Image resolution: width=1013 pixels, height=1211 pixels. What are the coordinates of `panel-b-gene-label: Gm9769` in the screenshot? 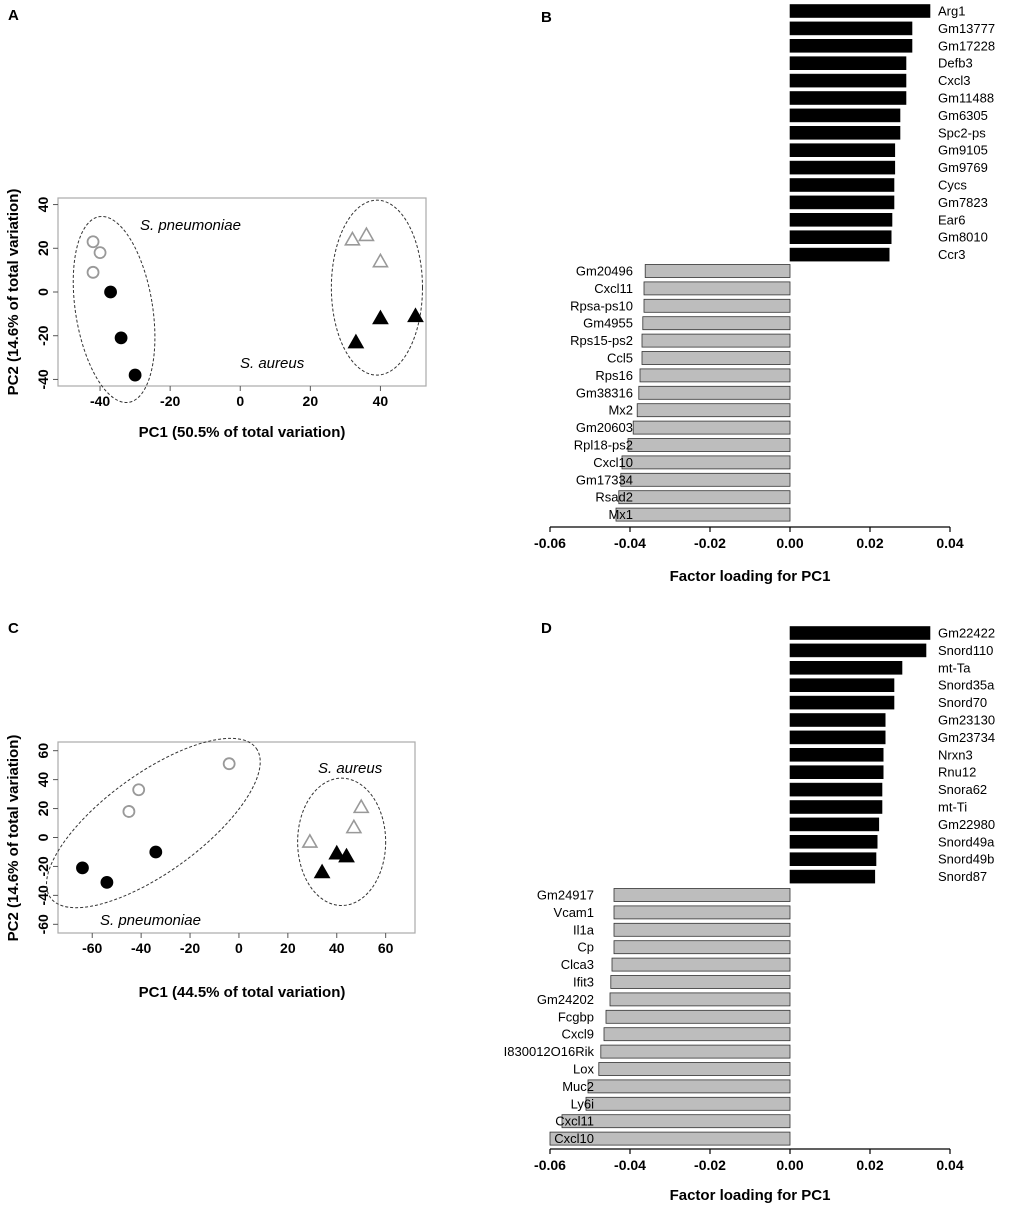 It's located at (963, 167).